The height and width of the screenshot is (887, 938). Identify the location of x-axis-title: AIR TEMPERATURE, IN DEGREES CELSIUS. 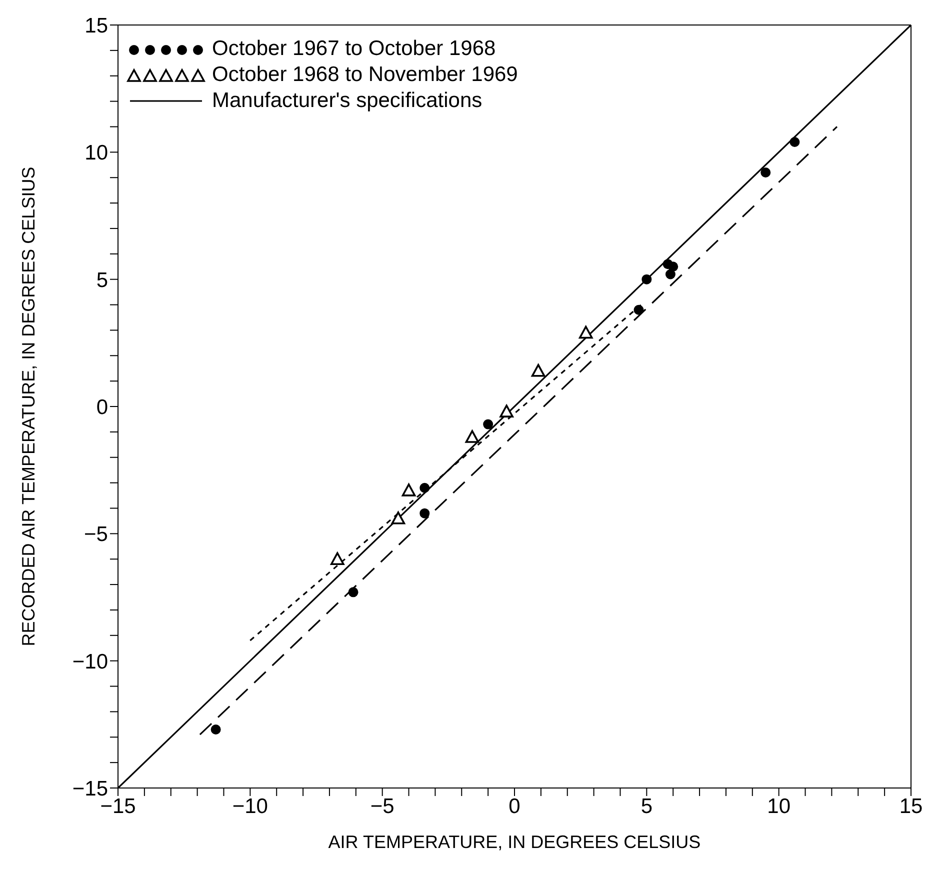
(514, 842).